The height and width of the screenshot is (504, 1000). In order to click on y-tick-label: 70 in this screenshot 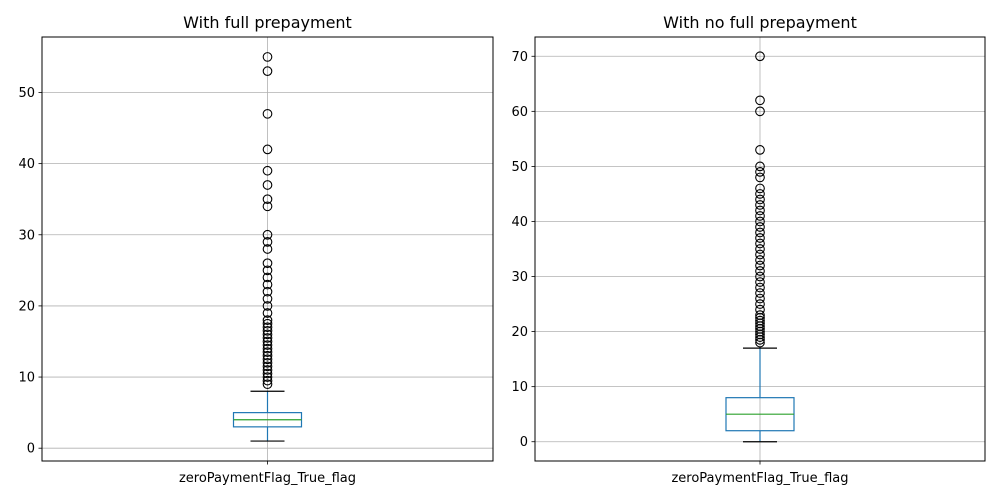, I will do `click(519, 57)`.